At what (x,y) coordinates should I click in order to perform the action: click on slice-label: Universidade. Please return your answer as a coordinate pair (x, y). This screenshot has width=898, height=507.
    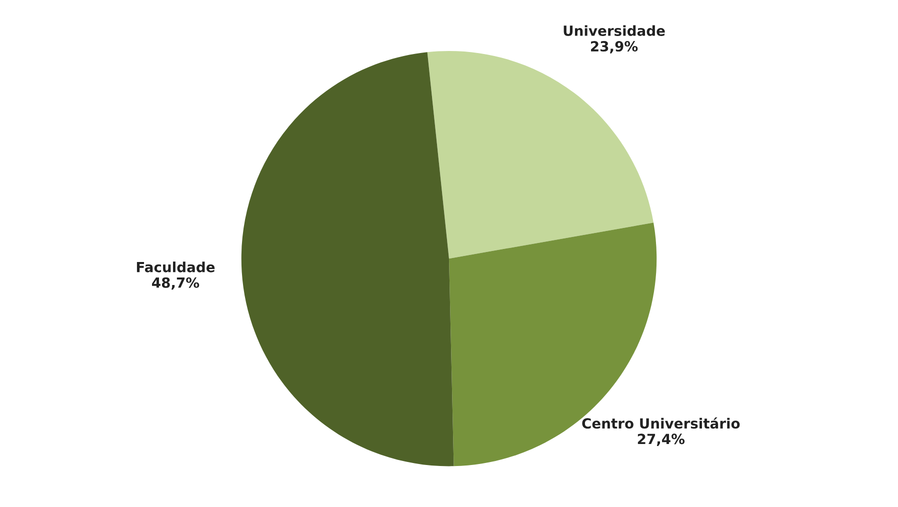
    Looking at the image, I should click on (614, 30).